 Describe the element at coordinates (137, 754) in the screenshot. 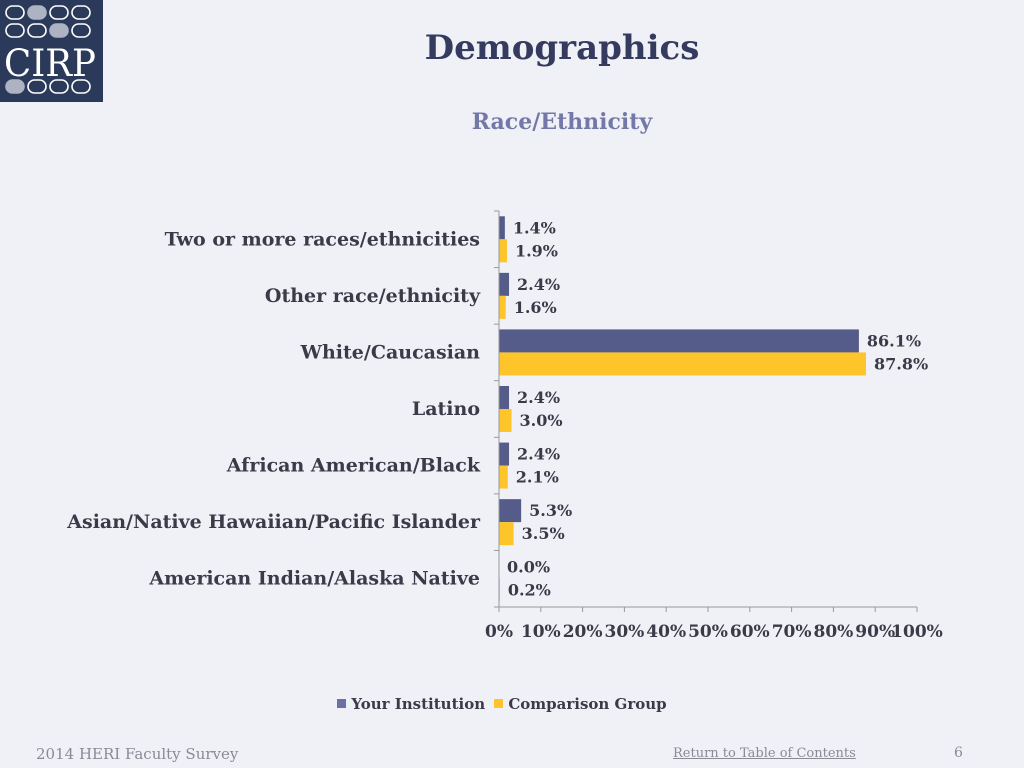

I see `footer-survey-name: 2014 HERI Faculty Survey` at that location.